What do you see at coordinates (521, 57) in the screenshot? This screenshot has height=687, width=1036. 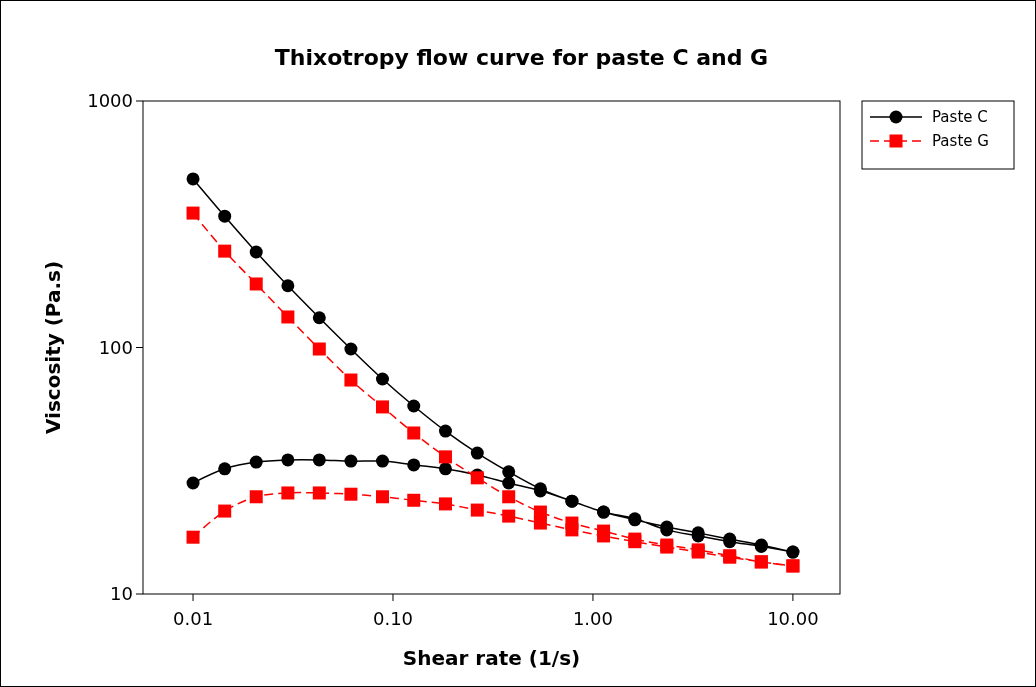 I see `chart-title: Thixotropy flow curve for paste C and G` at bounding box center [521, 57].